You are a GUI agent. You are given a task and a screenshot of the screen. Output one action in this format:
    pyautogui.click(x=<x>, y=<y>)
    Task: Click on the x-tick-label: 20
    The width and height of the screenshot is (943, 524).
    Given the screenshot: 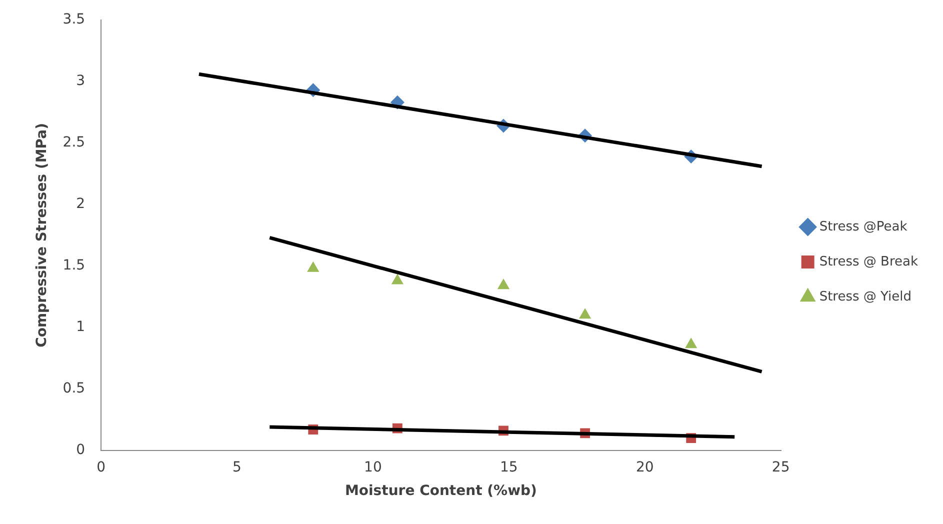 What is the action you would take?
    pyautogui.click(x=645, y=467)
    